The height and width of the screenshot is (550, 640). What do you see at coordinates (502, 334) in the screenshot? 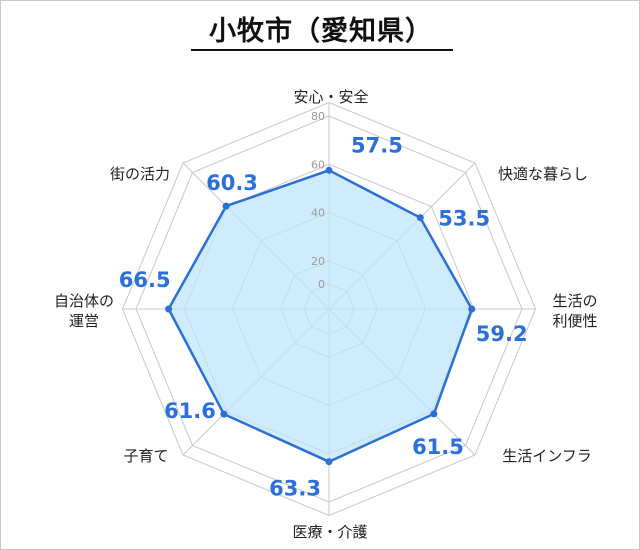
I see `value-label: 59.2` at bounding box center [502, 334].